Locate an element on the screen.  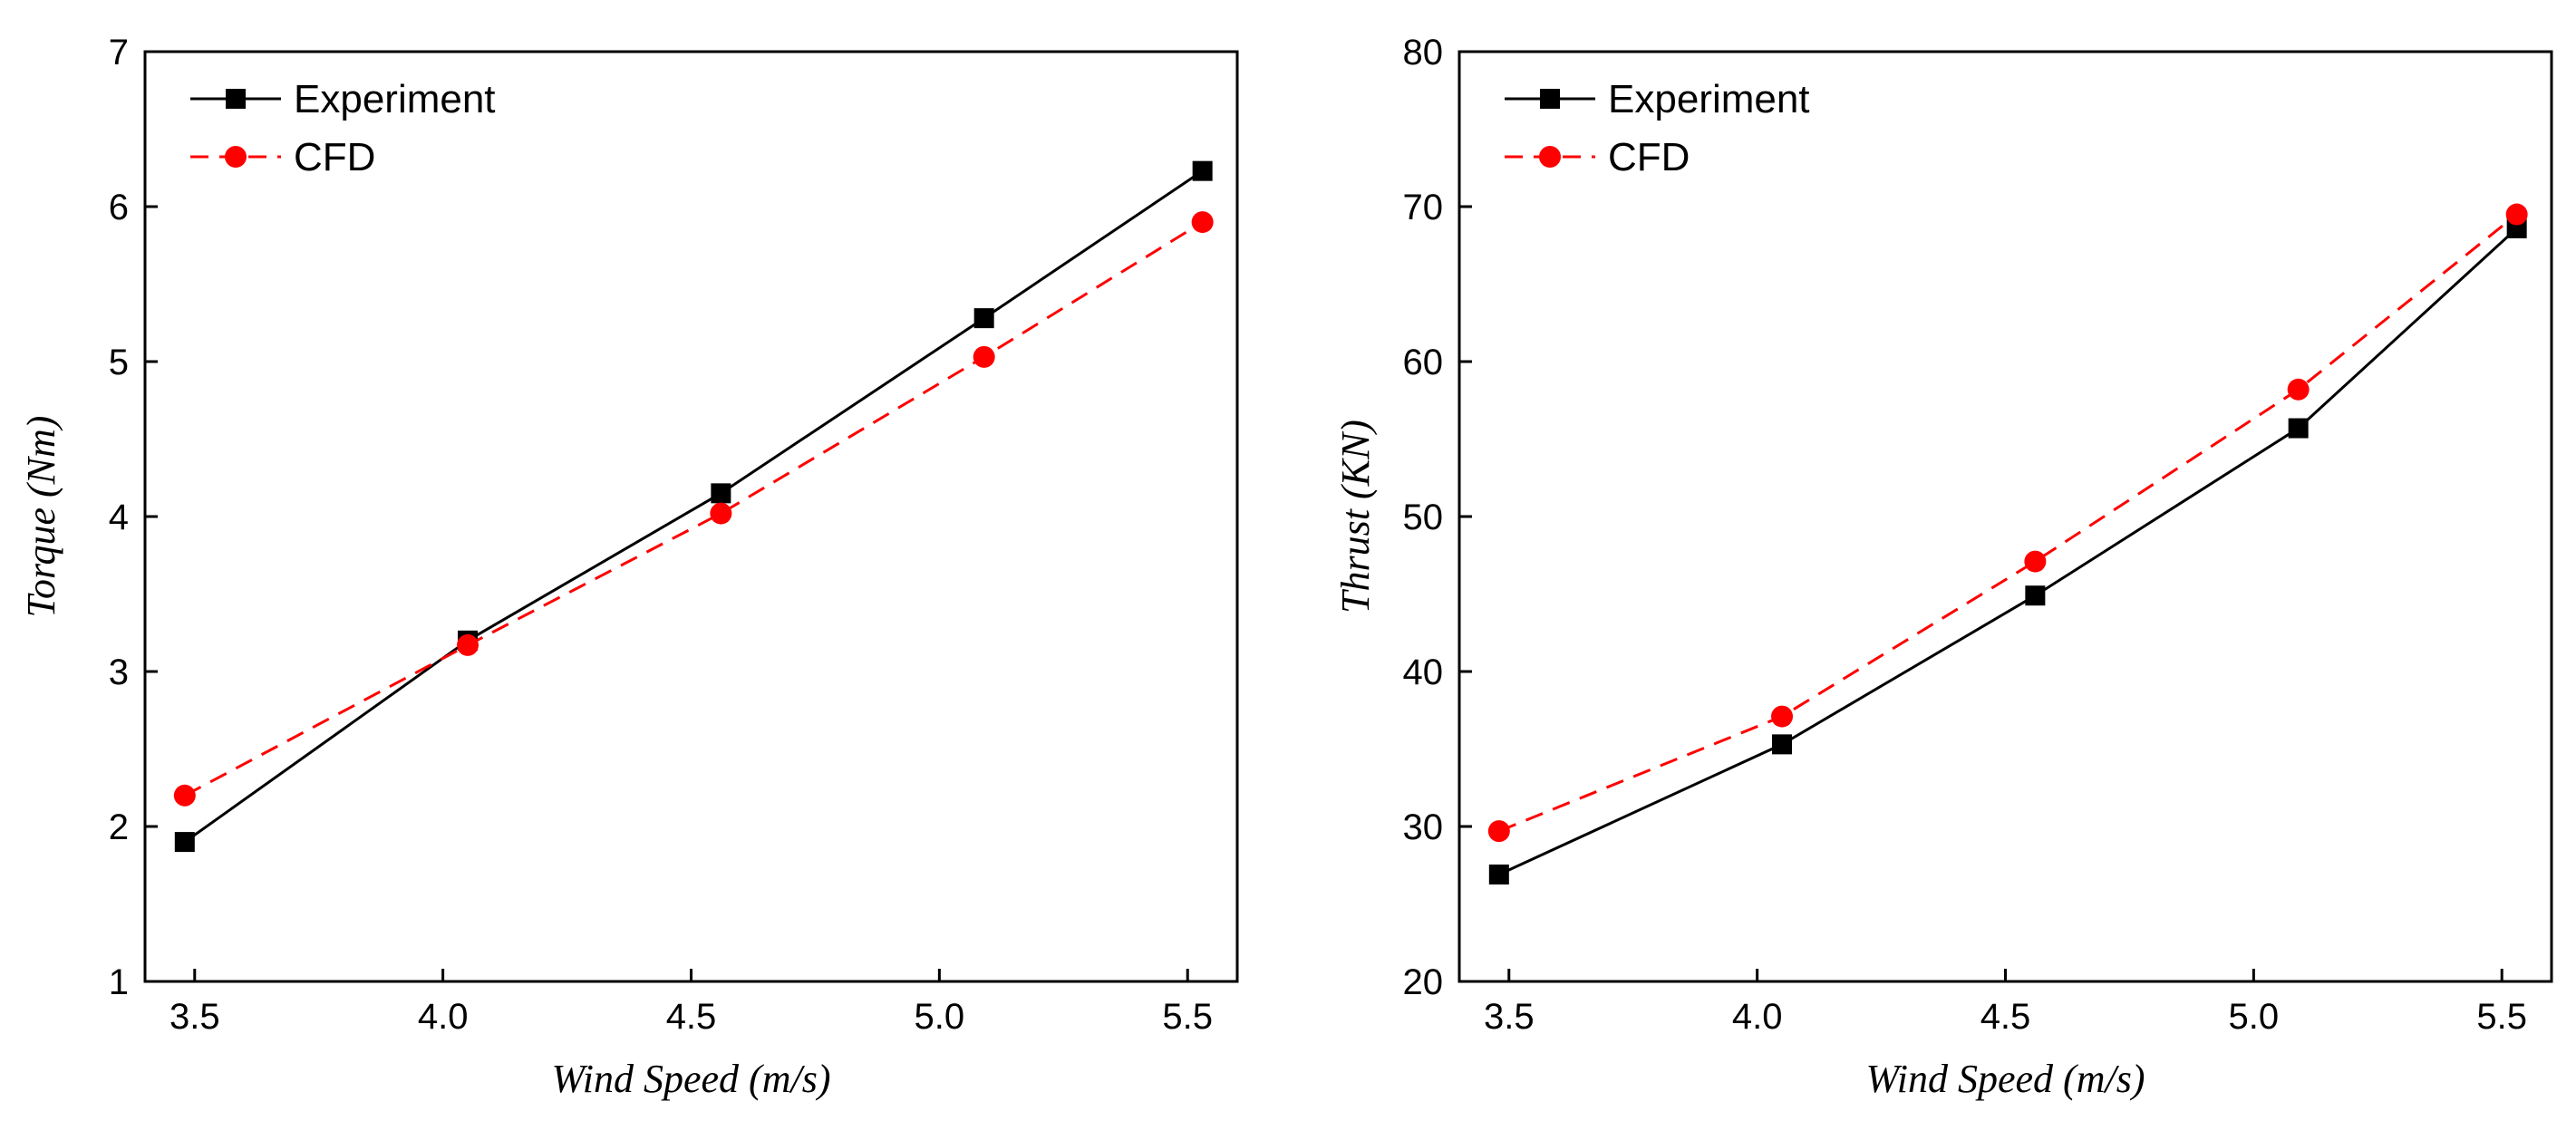
chart-1-y-axis-title: Thrust (KN) is located at coordinates (1355, 517).